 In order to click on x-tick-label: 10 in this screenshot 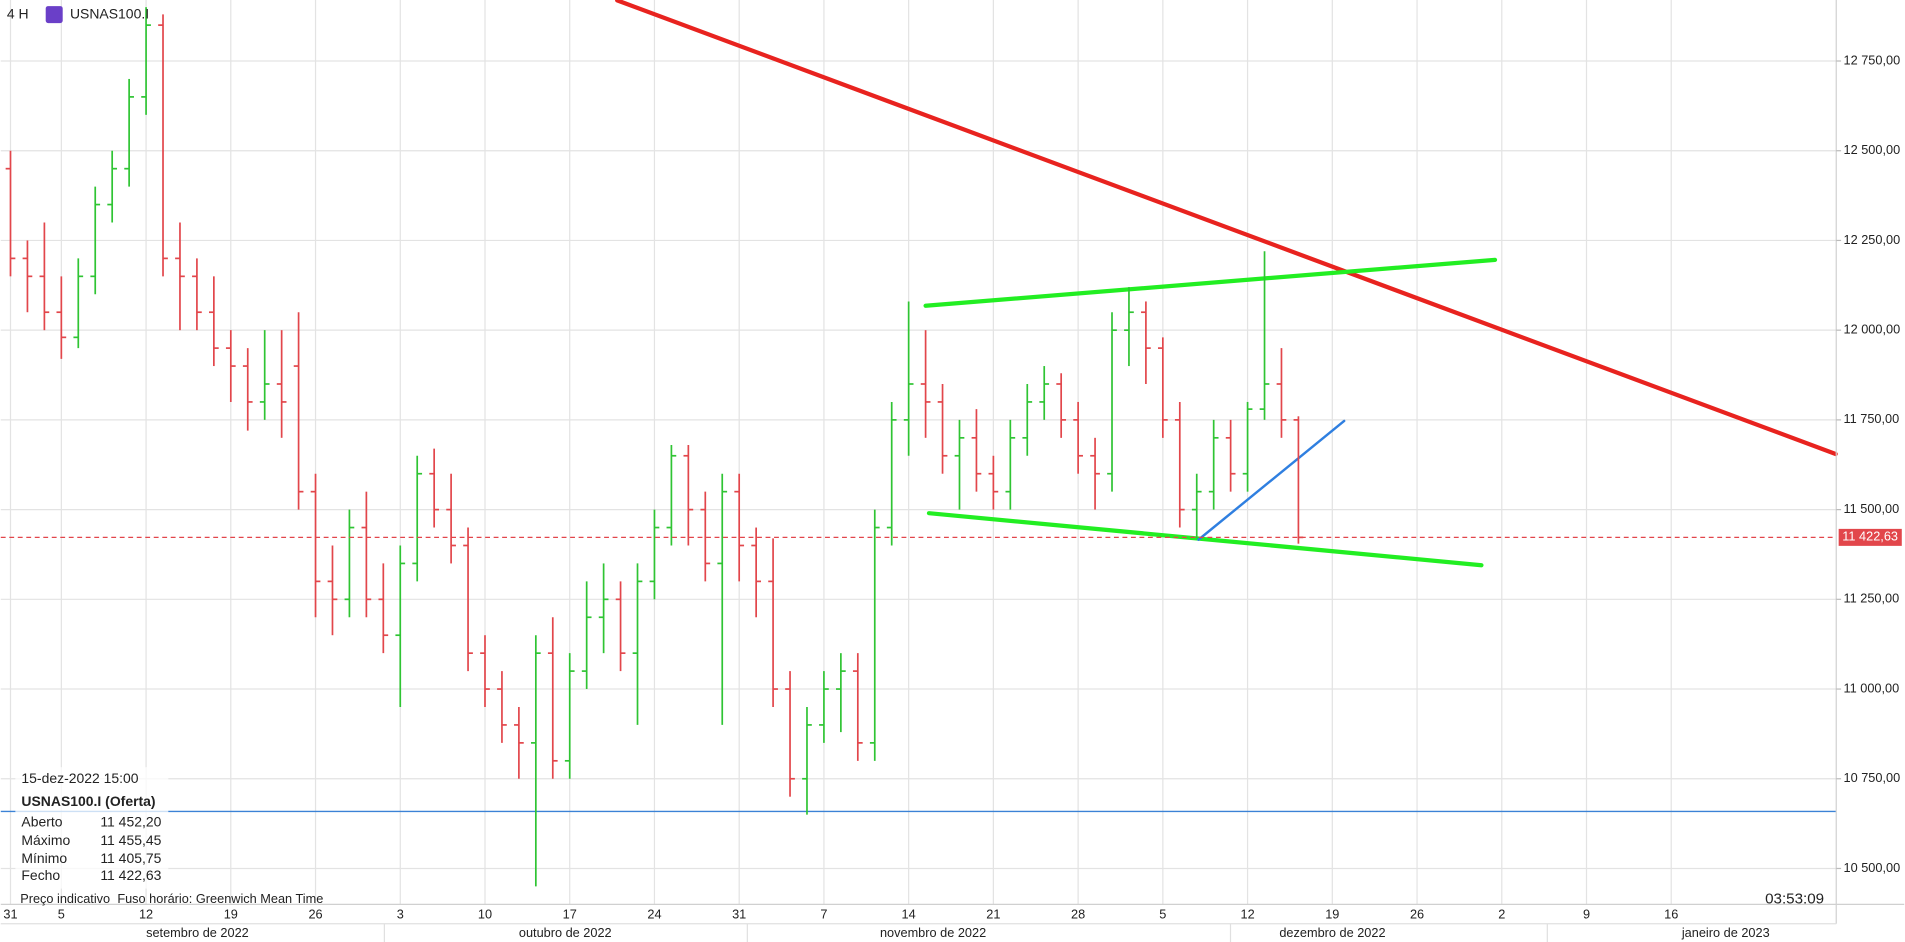, I will do `click(485, 914)`.